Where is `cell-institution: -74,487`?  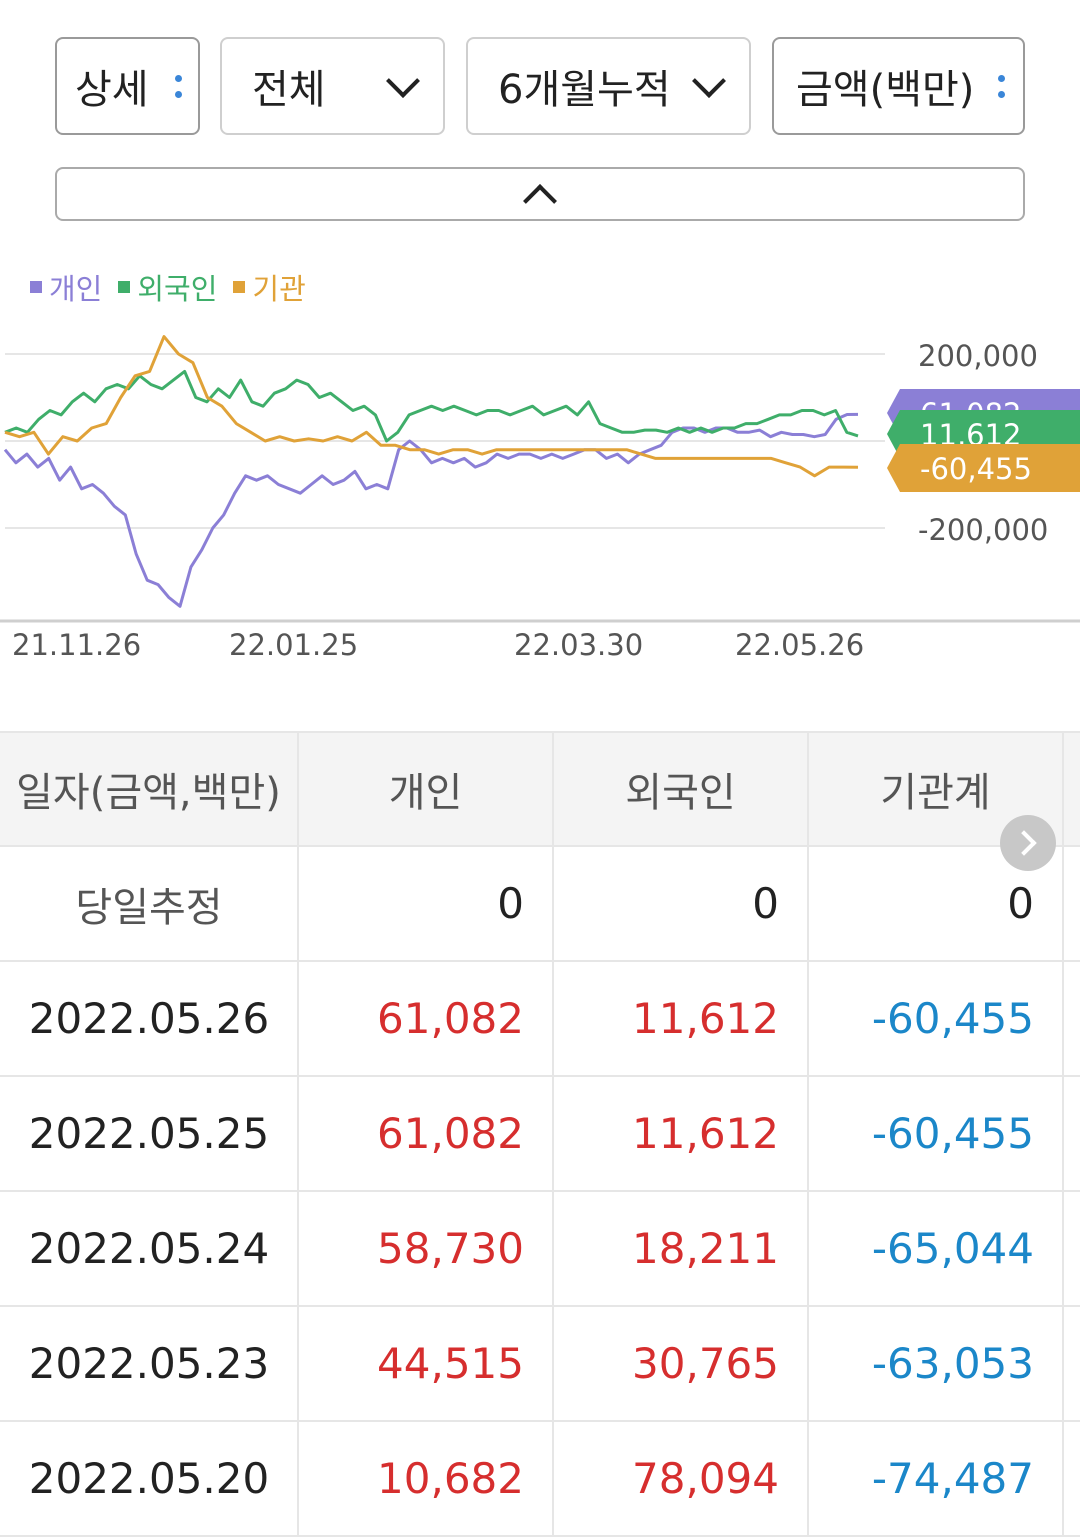 cell-institution: -74,487 is located at coordinates (936, 1479).